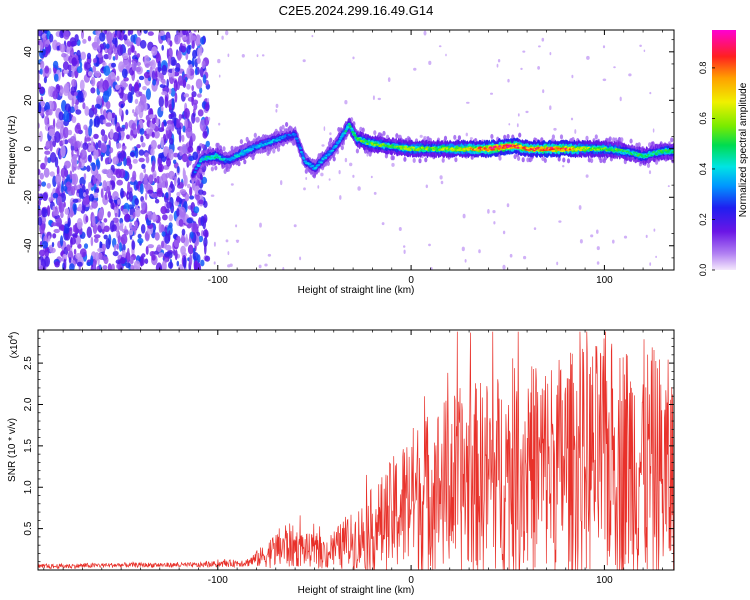  I want to click on colorbar-label: Normalized spectral amplitude, so click(743, 149).